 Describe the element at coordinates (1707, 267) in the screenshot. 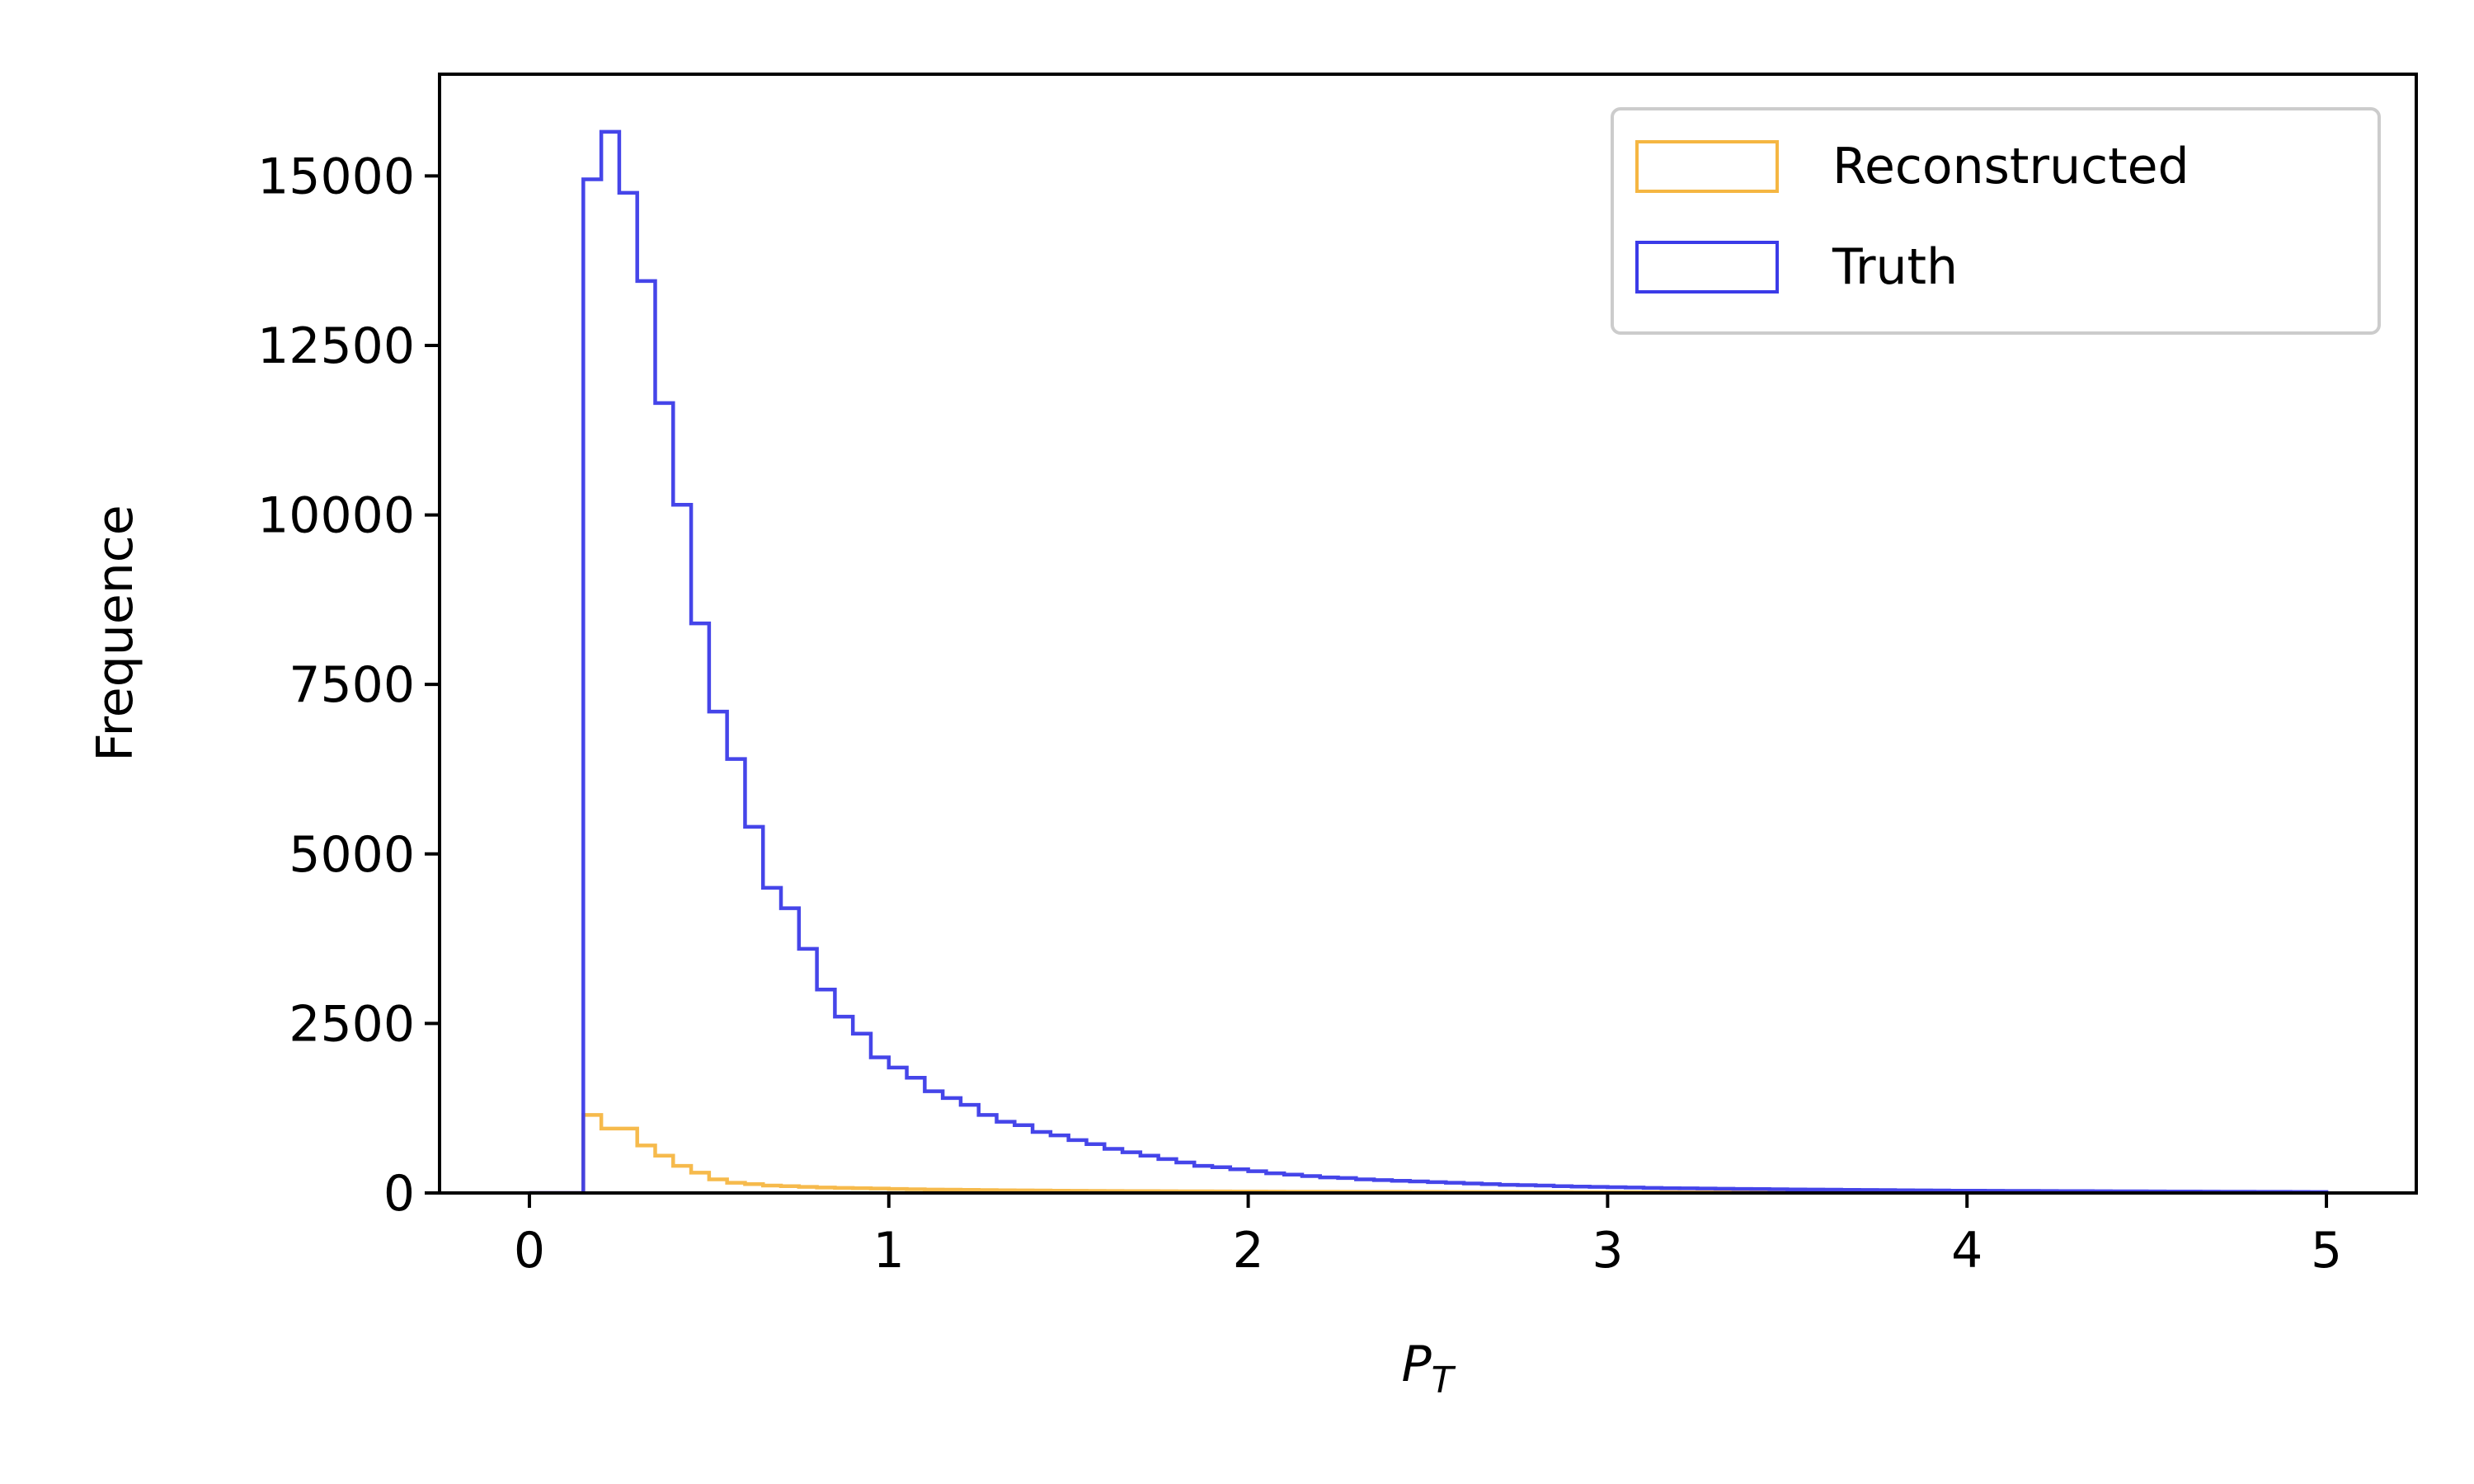

I see `legend-swatch-truth` at that location.